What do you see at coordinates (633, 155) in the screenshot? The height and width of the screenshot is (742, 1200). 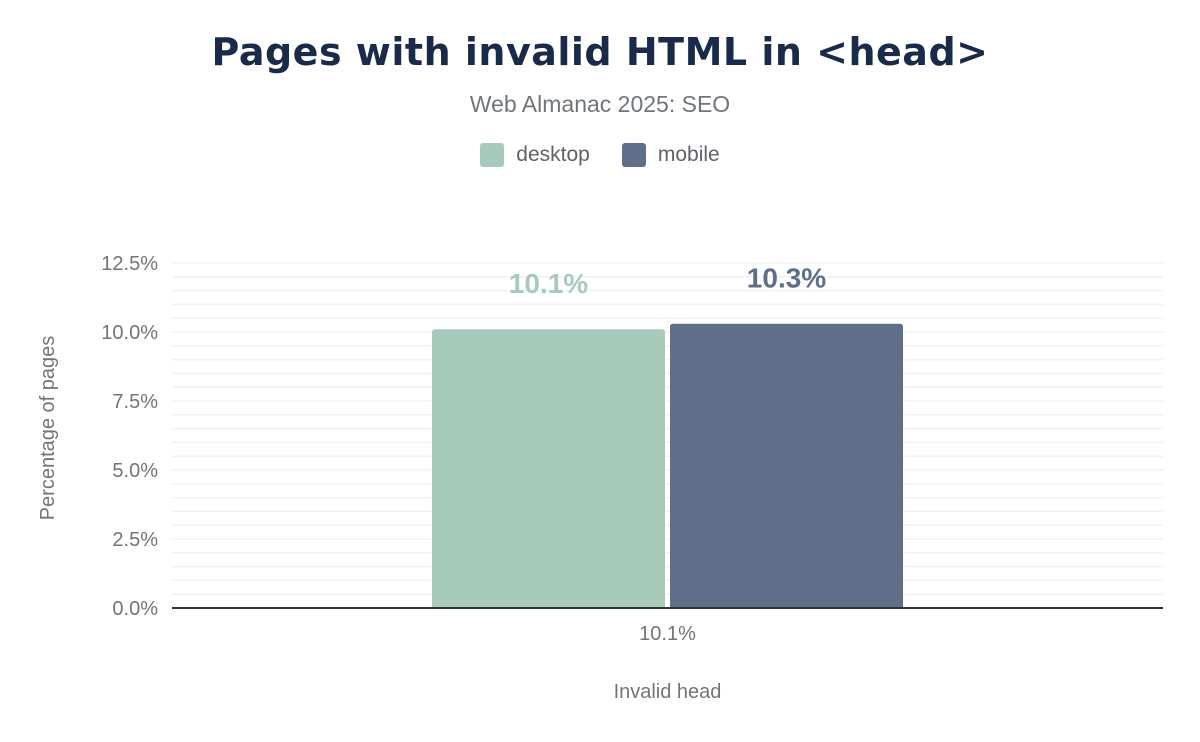 I see `legend-swatch-mobile` at bounding box center [633, 155].